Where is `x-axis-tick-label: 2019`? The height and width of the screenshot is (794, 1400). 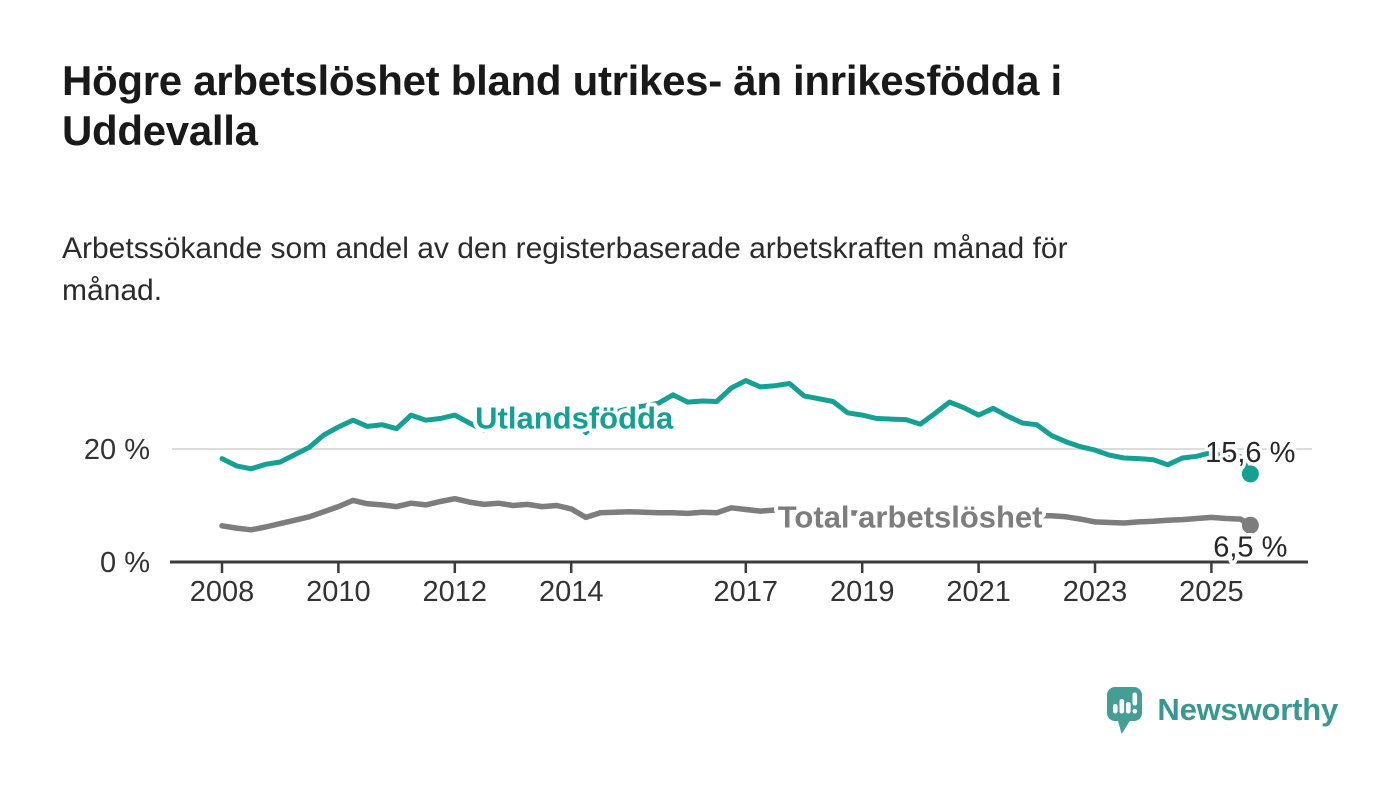
x-axis-tick-label: 2019 is located at coordinates (862, 592).